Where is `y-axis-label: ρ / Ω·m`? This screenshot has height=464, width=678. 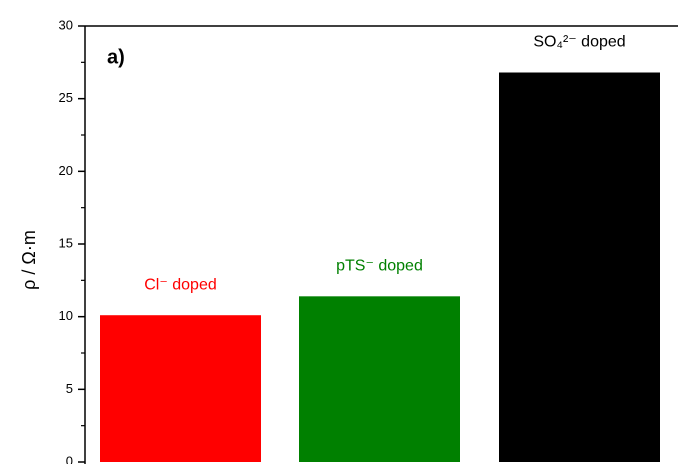 y-axis-label: ρ / Ω·m is located at coordinates (29, 260).